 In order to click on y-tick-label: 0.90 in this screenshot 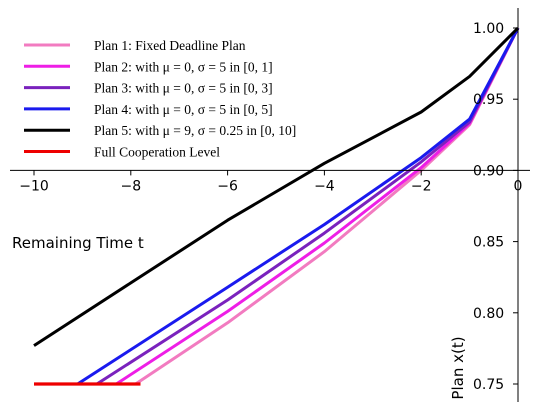, I will do `click(488, 171)`.